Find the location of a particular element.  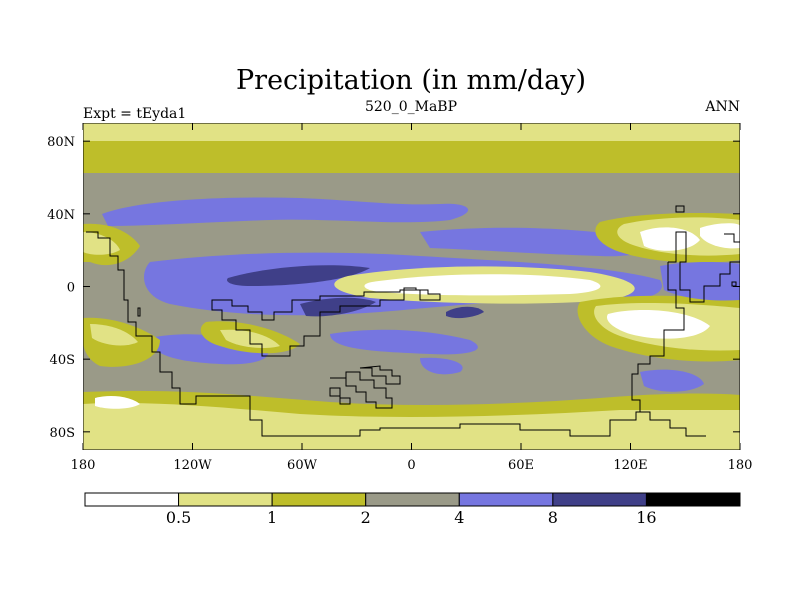

lat-tick-label: 80S is located at coordinates (62, 433).